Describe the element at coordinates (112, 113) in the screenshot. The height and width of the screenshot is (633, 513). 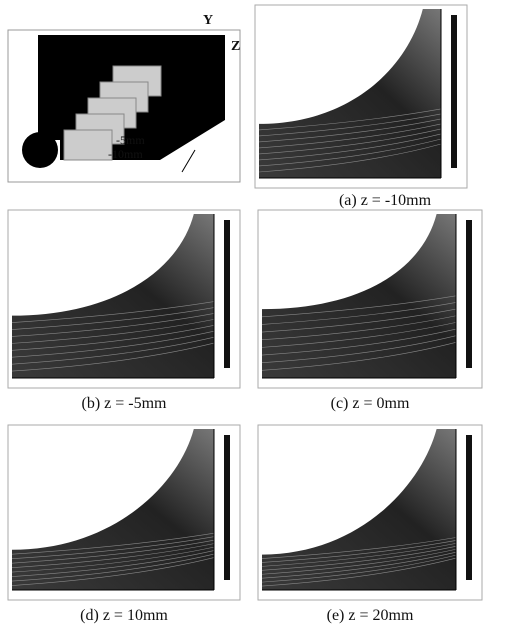
I see `planes` at that location.